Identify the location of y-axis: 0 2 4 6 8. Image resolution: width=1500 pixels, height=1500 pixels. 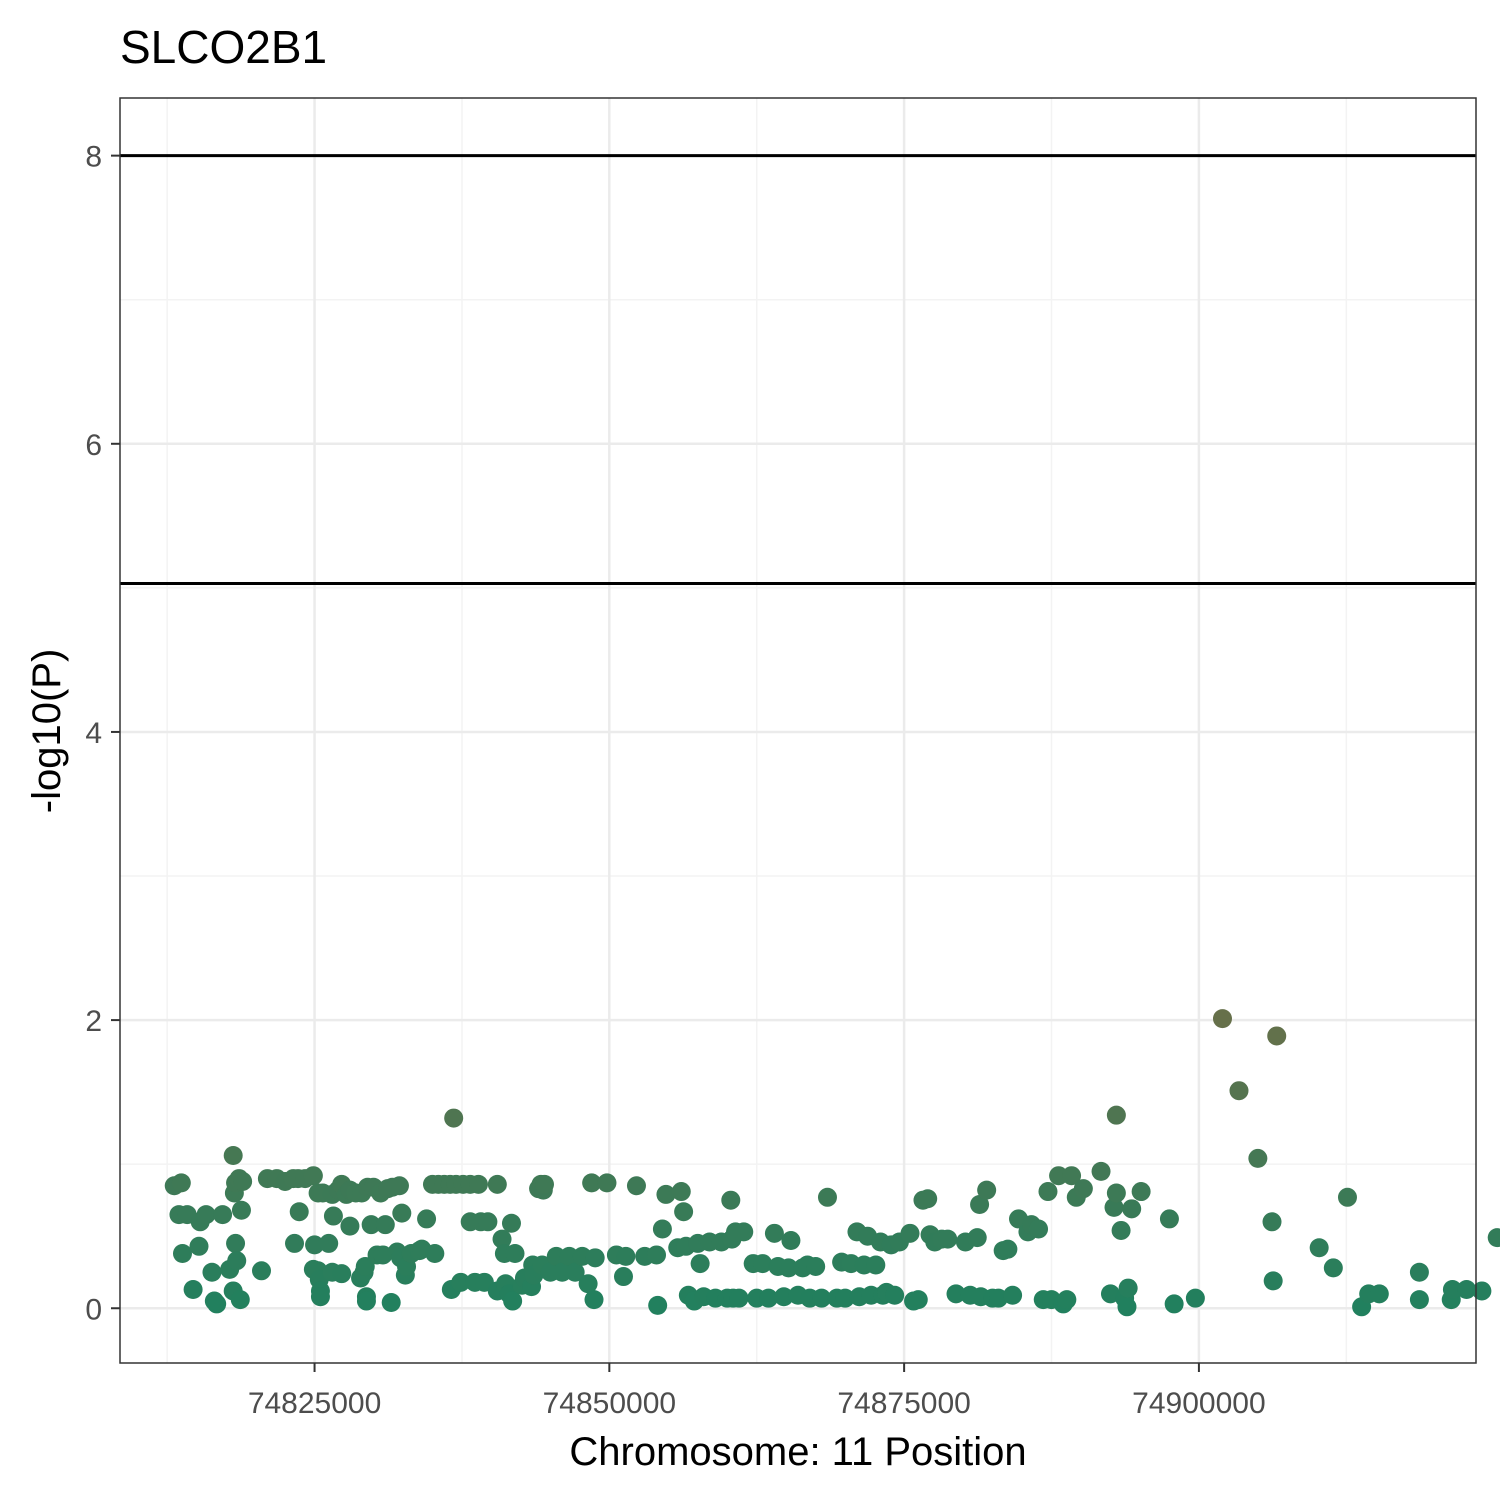
(102, 733).